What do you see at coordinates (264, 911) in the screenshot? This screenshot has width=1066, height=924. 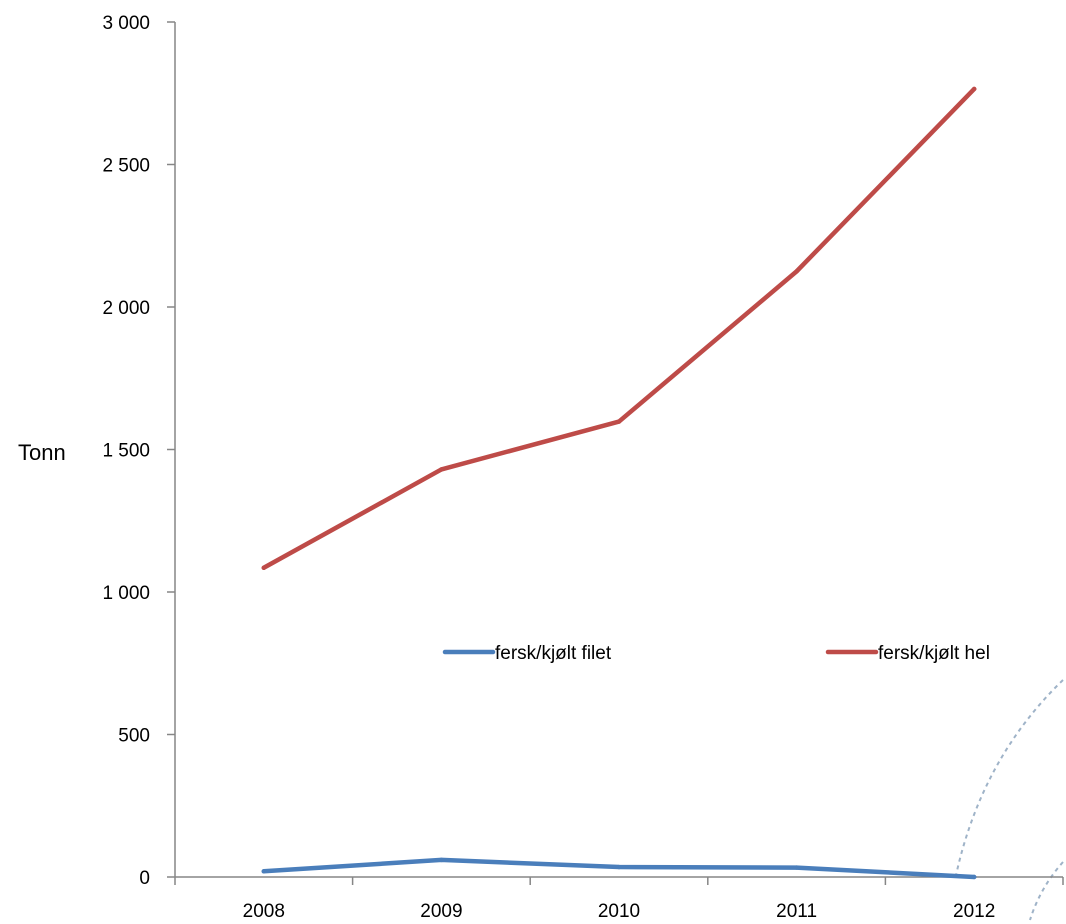 I see `x-tick-label: 2008` at bounding box center [264, 911].